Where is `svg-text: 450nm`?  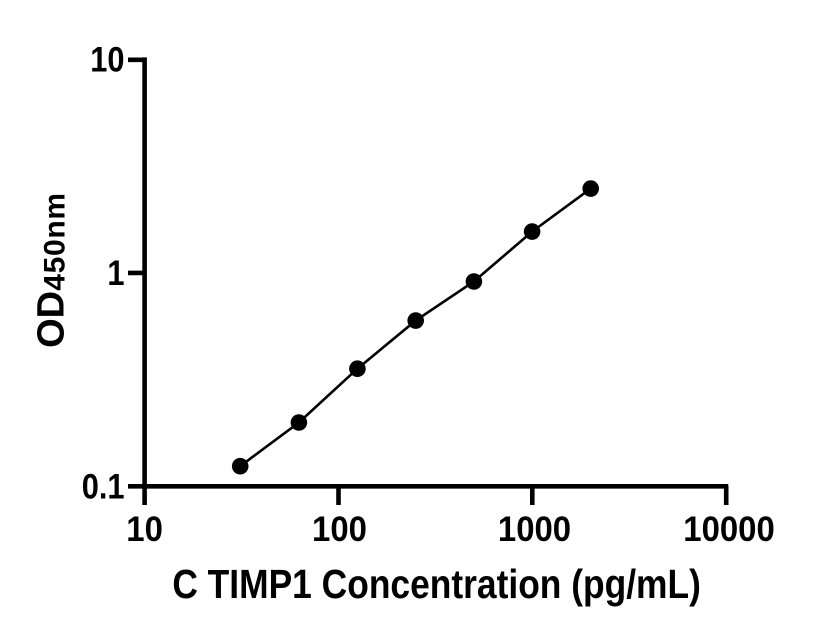
svg-text: 450nm is located at coordinates (55, 241).